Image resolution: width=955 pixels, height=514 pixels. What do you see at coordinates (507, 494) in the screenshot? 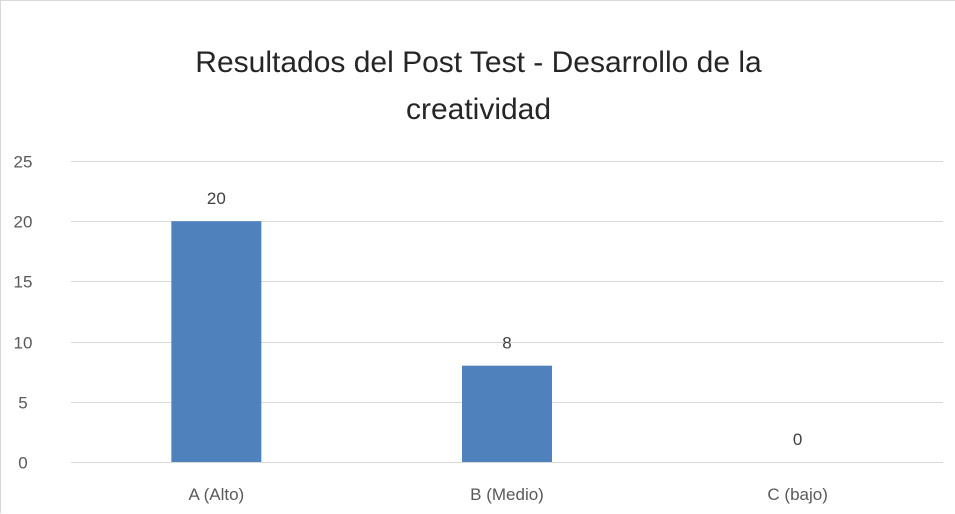
I see `x-tick-label-2: B (Medio)` at bounding box center [507, 494].